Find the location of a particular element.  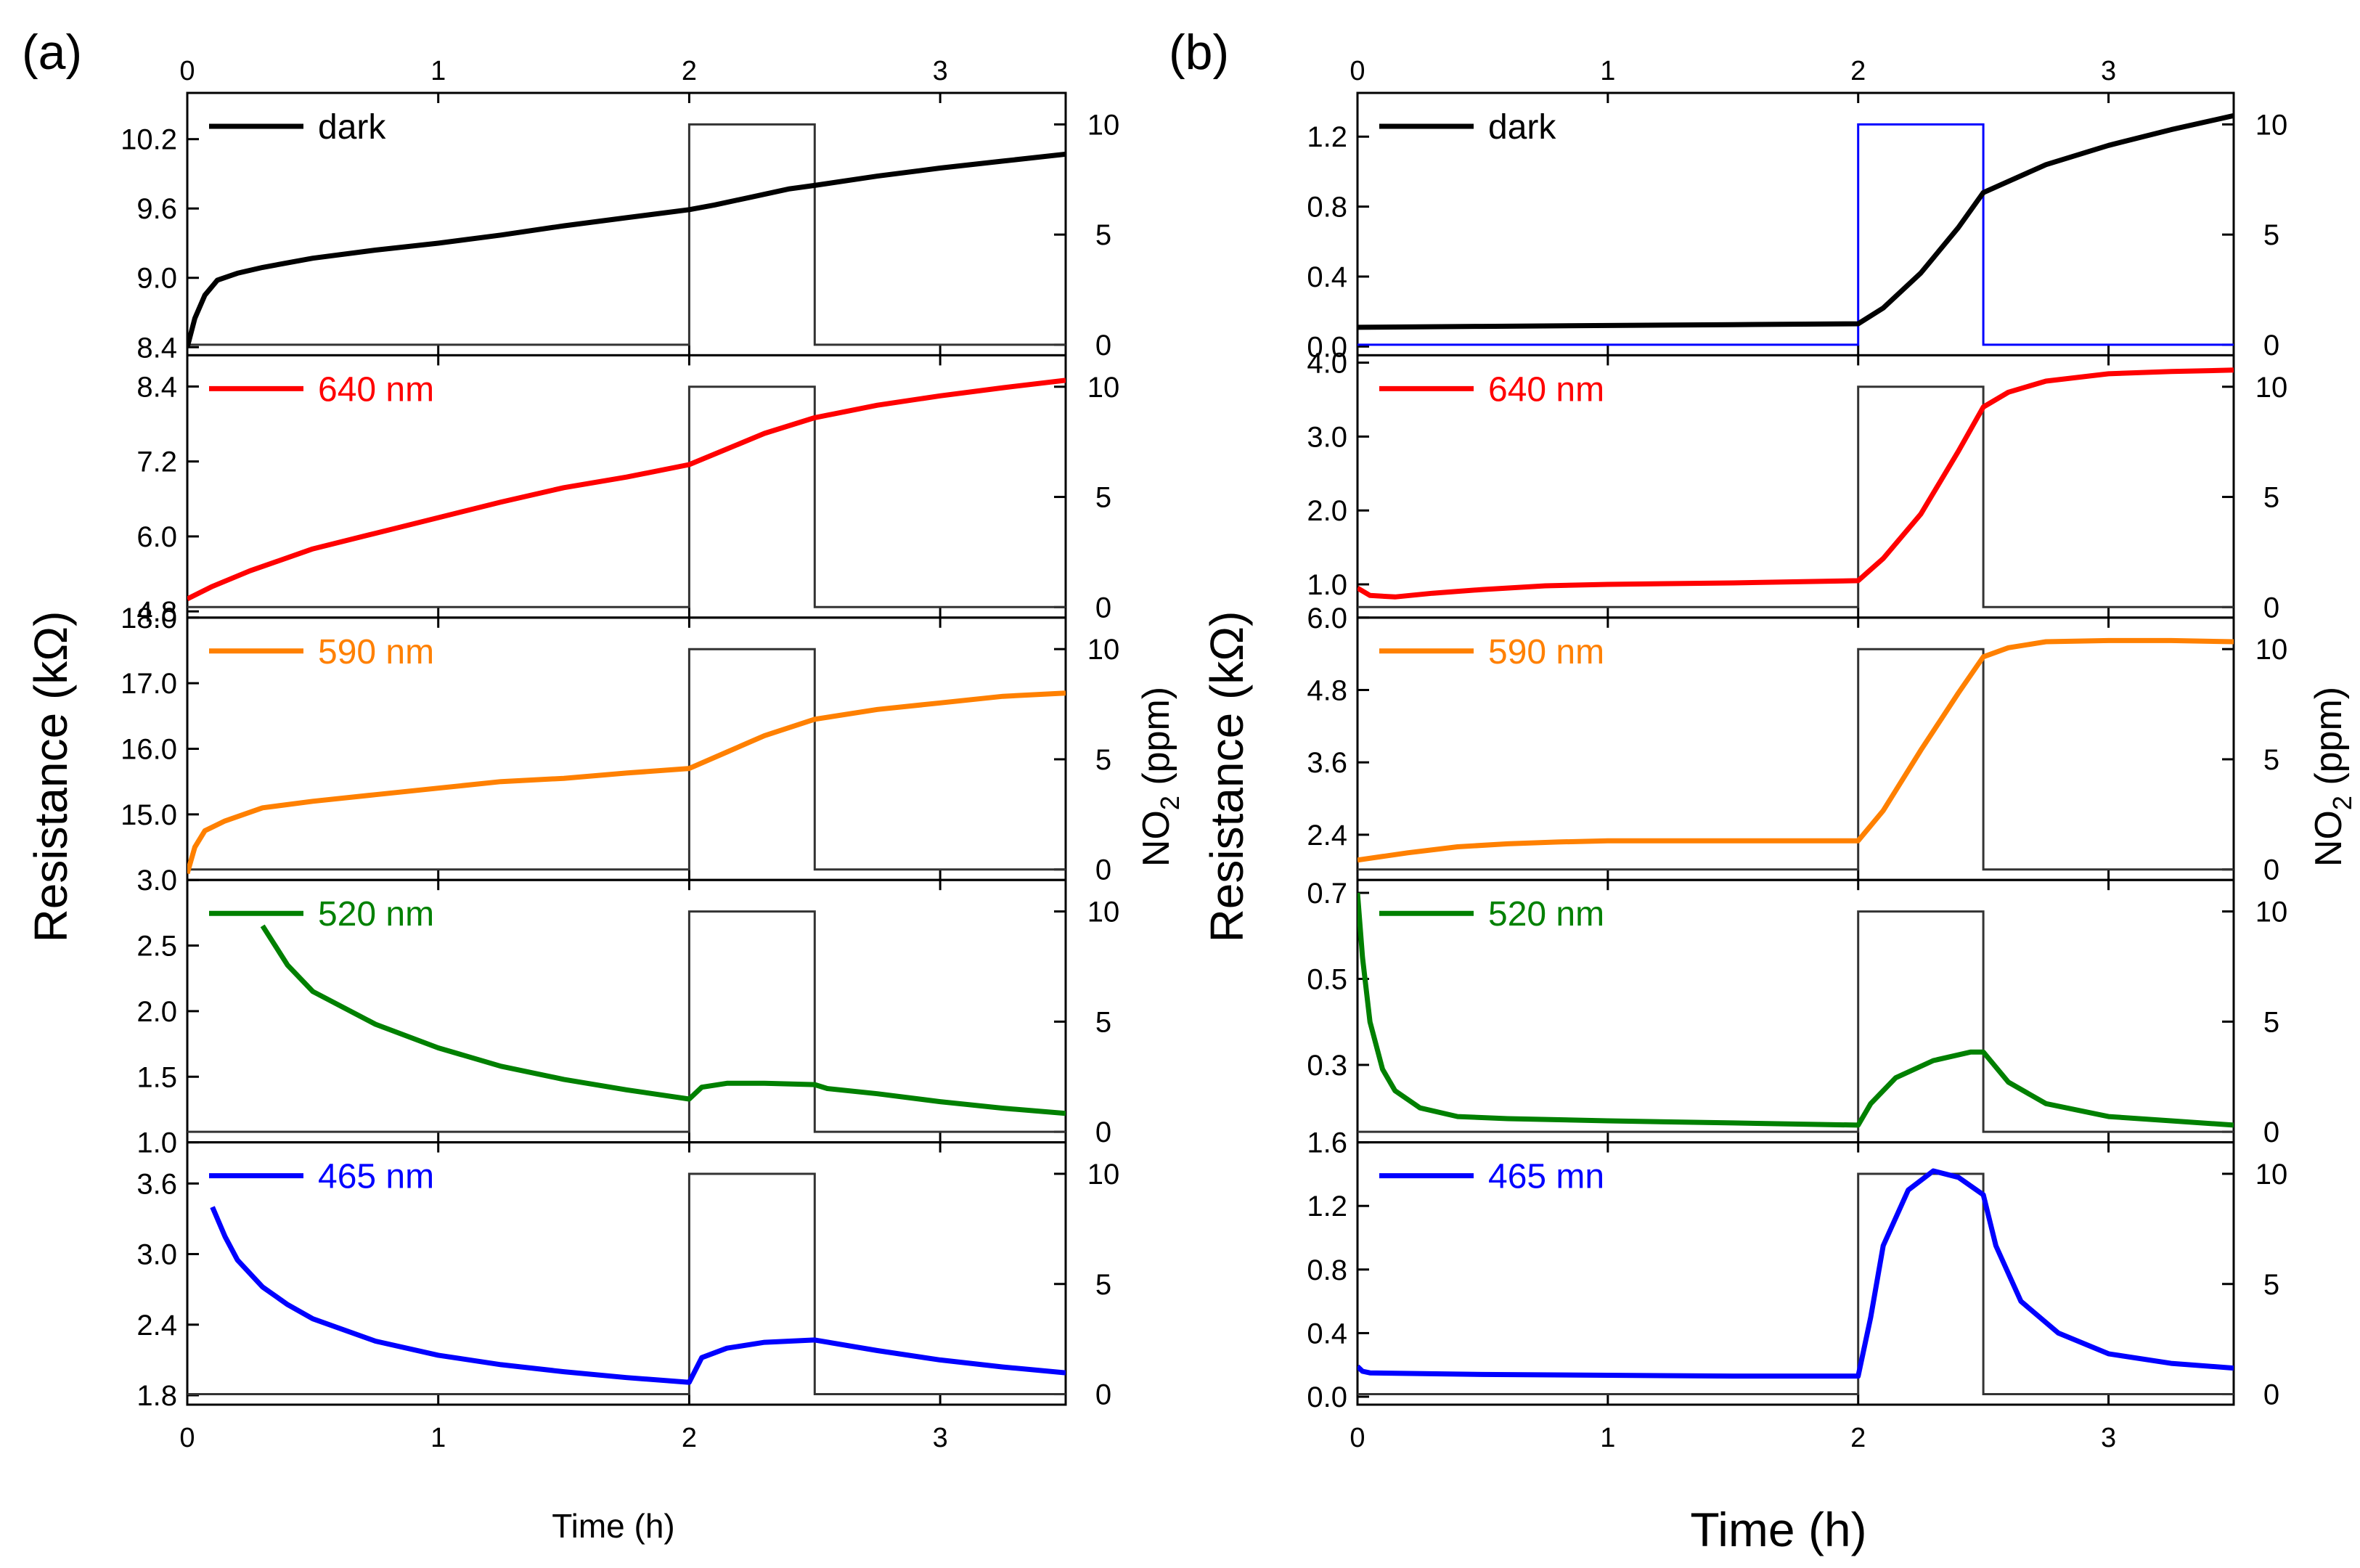

y-tick-label-a-0-1: 9.0 is located at coordinates (156, 279).